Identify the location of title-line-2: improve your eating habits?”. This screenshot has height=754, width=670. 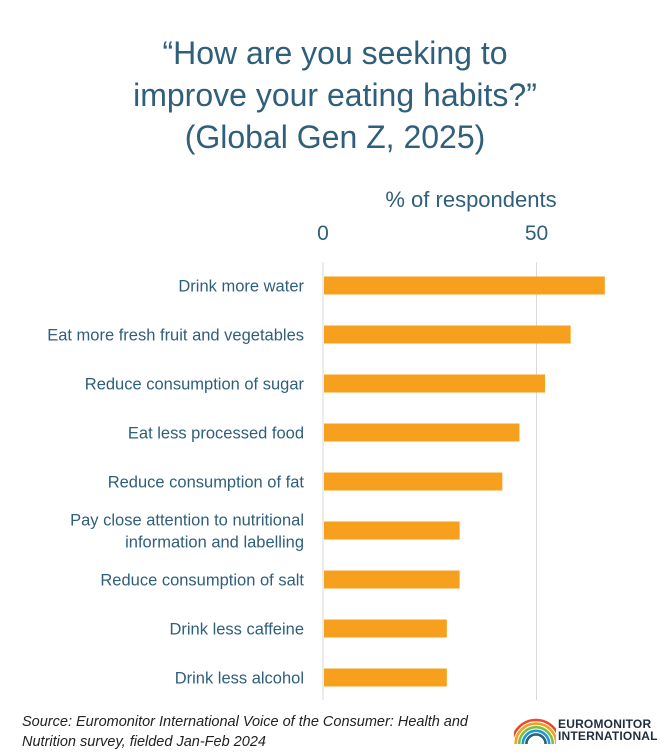
(335, 95).